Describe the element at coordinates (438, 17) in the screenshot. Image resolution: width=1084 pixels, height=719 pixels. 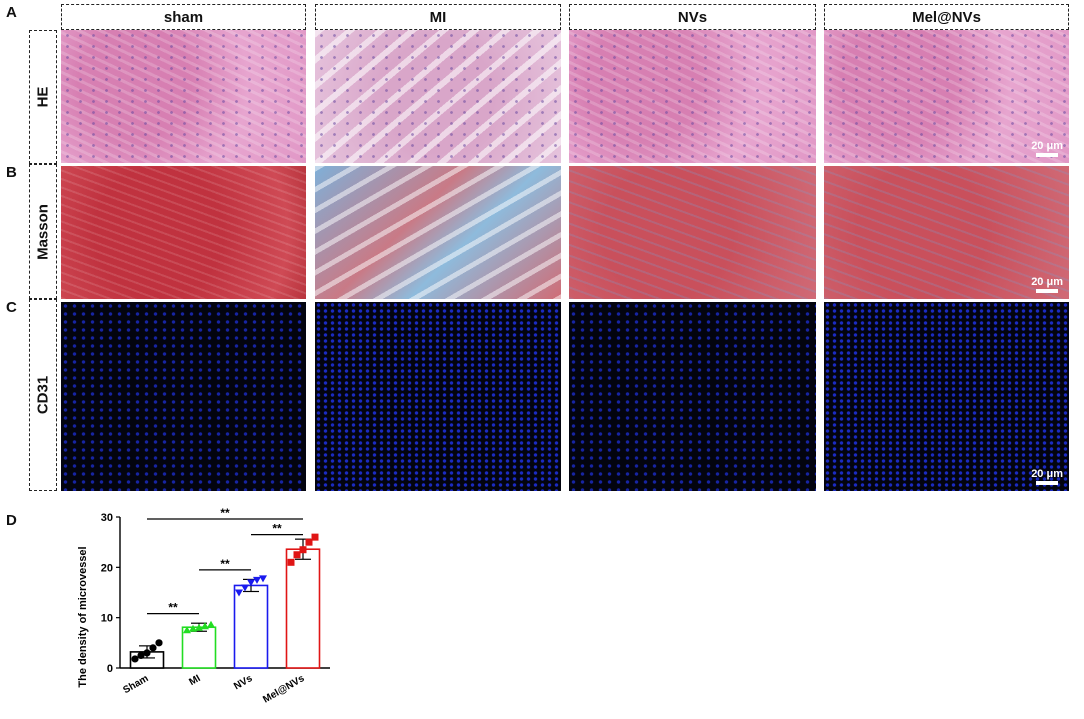
I see `column-header-mi: MI` at that location.